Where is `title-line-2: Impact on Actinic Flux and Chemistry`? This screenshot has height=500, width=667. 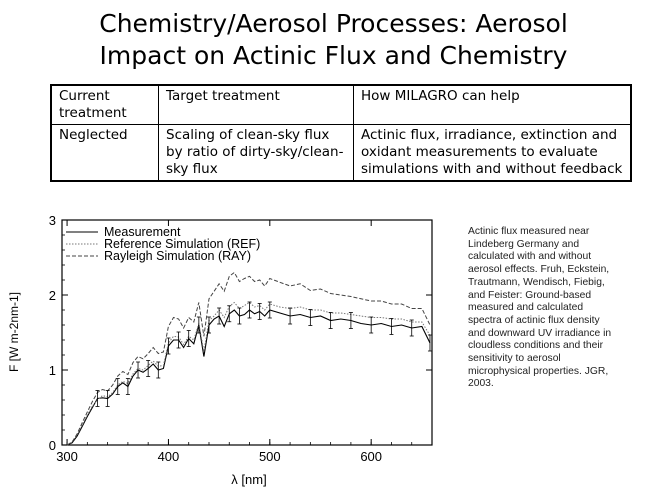 title-line-2: Impact on Actinic Flux and Chemistry is located at coordinates (333, 55).